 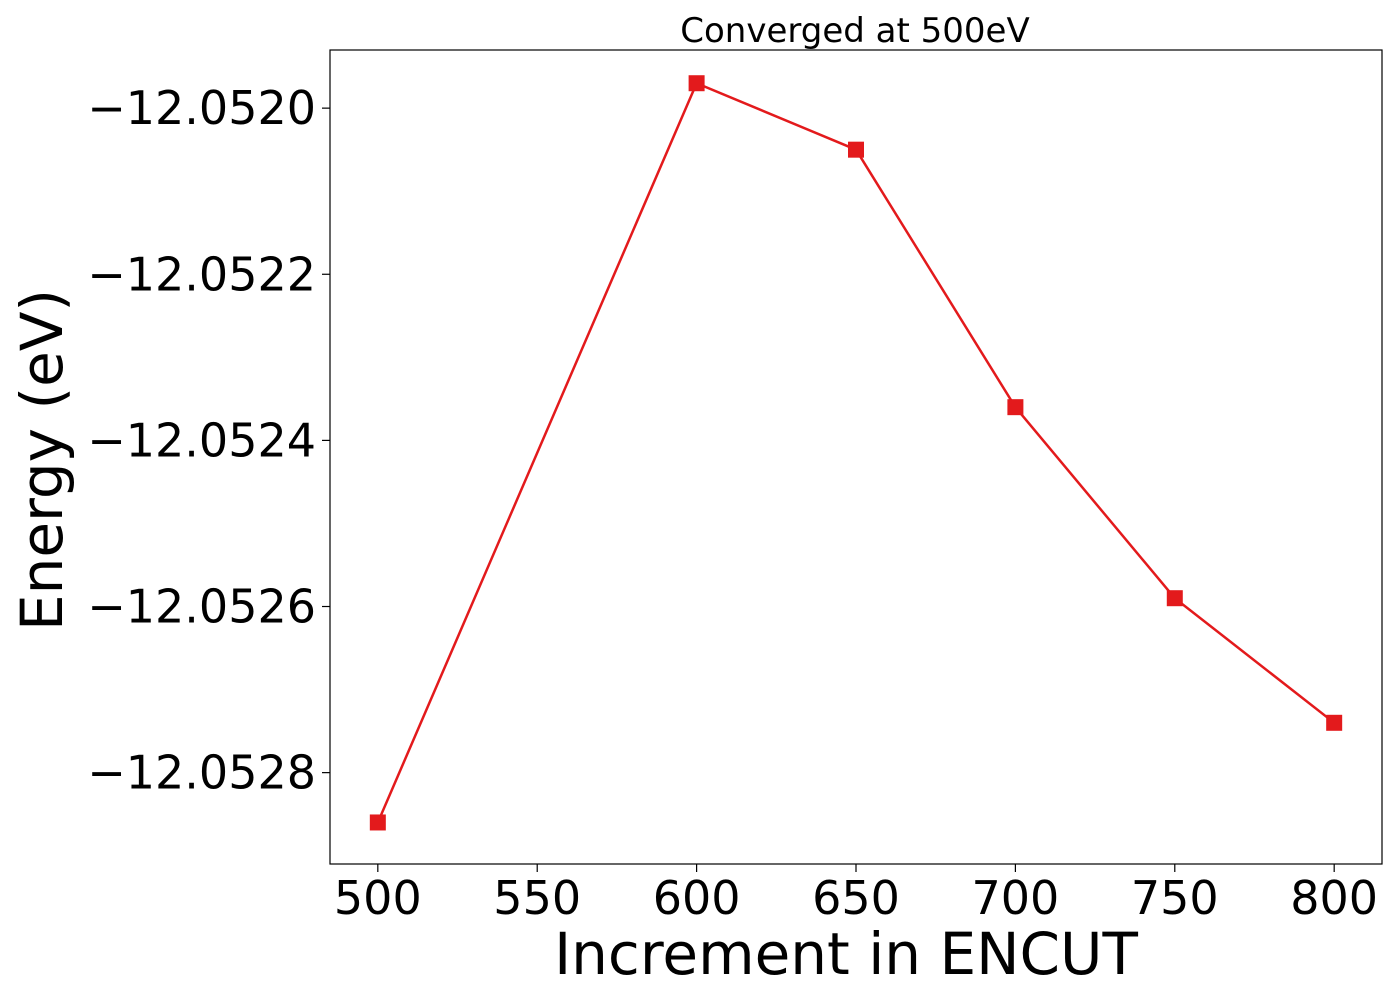 What do you see at coordinates (201, 274) in the screenshot?
I see `y-tick-label: −12.0522` at bounding box center [201, 274].